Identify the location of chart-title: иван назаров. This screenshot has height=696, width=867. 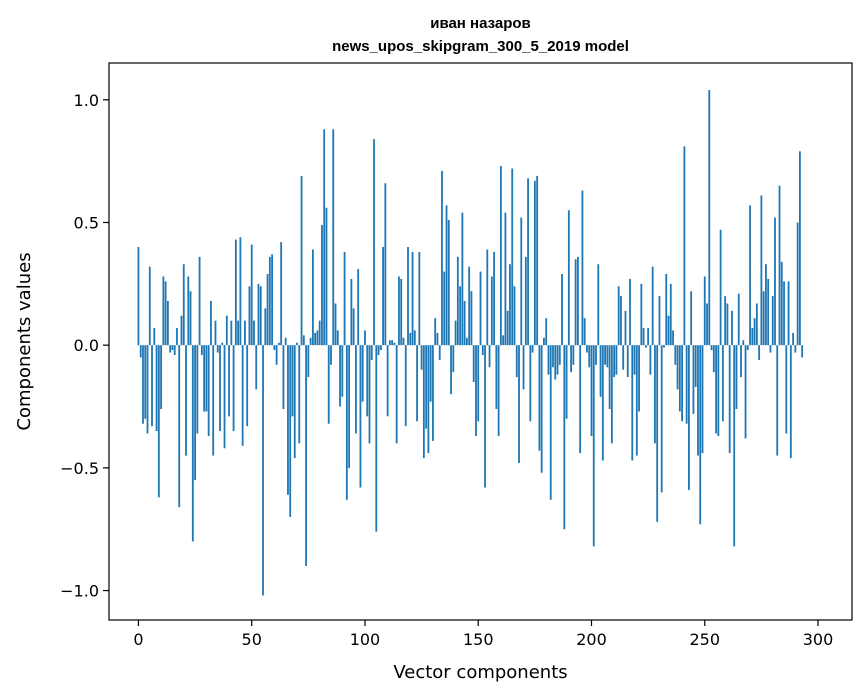
(480, 23).